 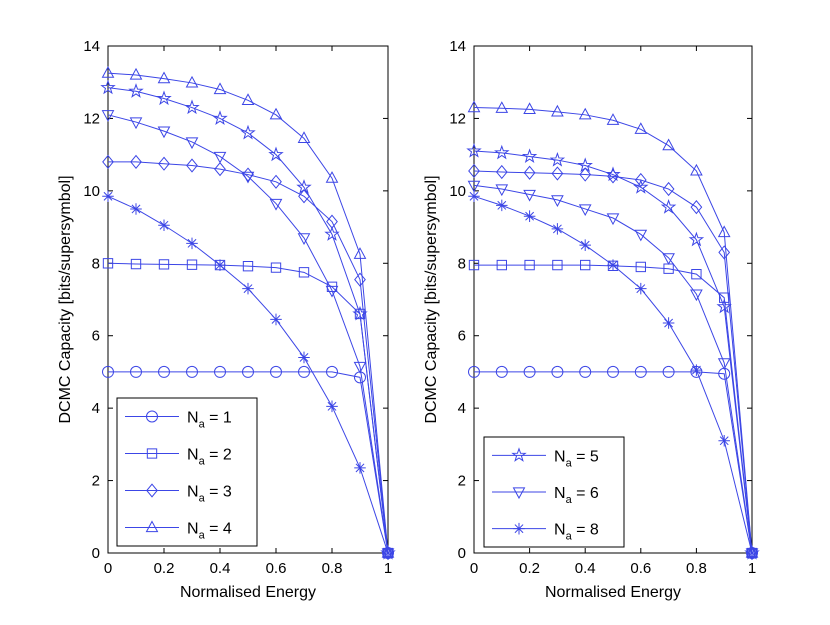 I want to click on legend-label: Na = 8, so click(x=576, y=532).